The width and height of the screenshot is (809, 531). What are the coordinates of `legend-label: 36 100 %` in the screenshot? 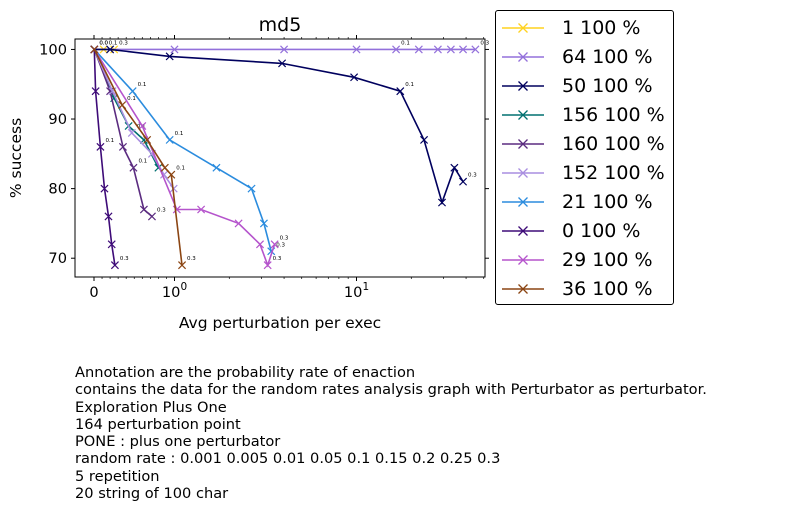 It's located at (607, 288).